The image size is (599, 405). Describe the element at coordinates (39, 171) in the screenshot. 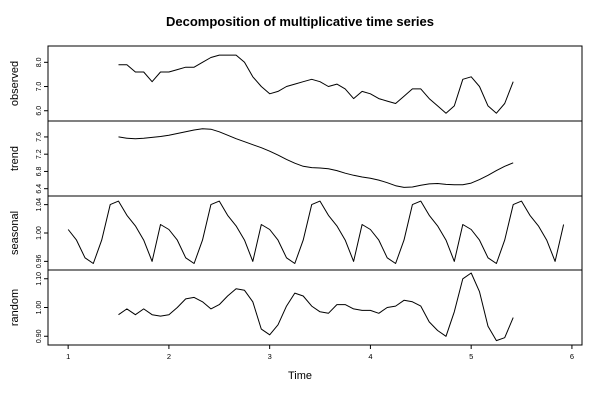

I see `y-tick-label-trend-1: 6.8` at that location.